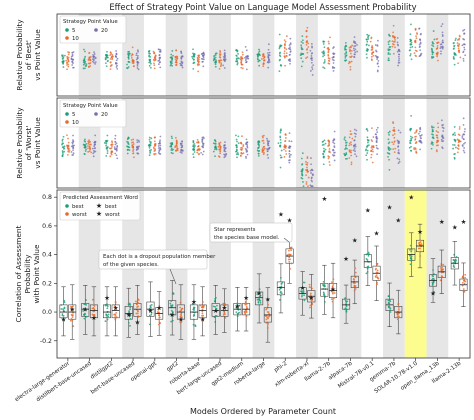  I want to click on legend3-entry-best-star: best, so click(111, 207).